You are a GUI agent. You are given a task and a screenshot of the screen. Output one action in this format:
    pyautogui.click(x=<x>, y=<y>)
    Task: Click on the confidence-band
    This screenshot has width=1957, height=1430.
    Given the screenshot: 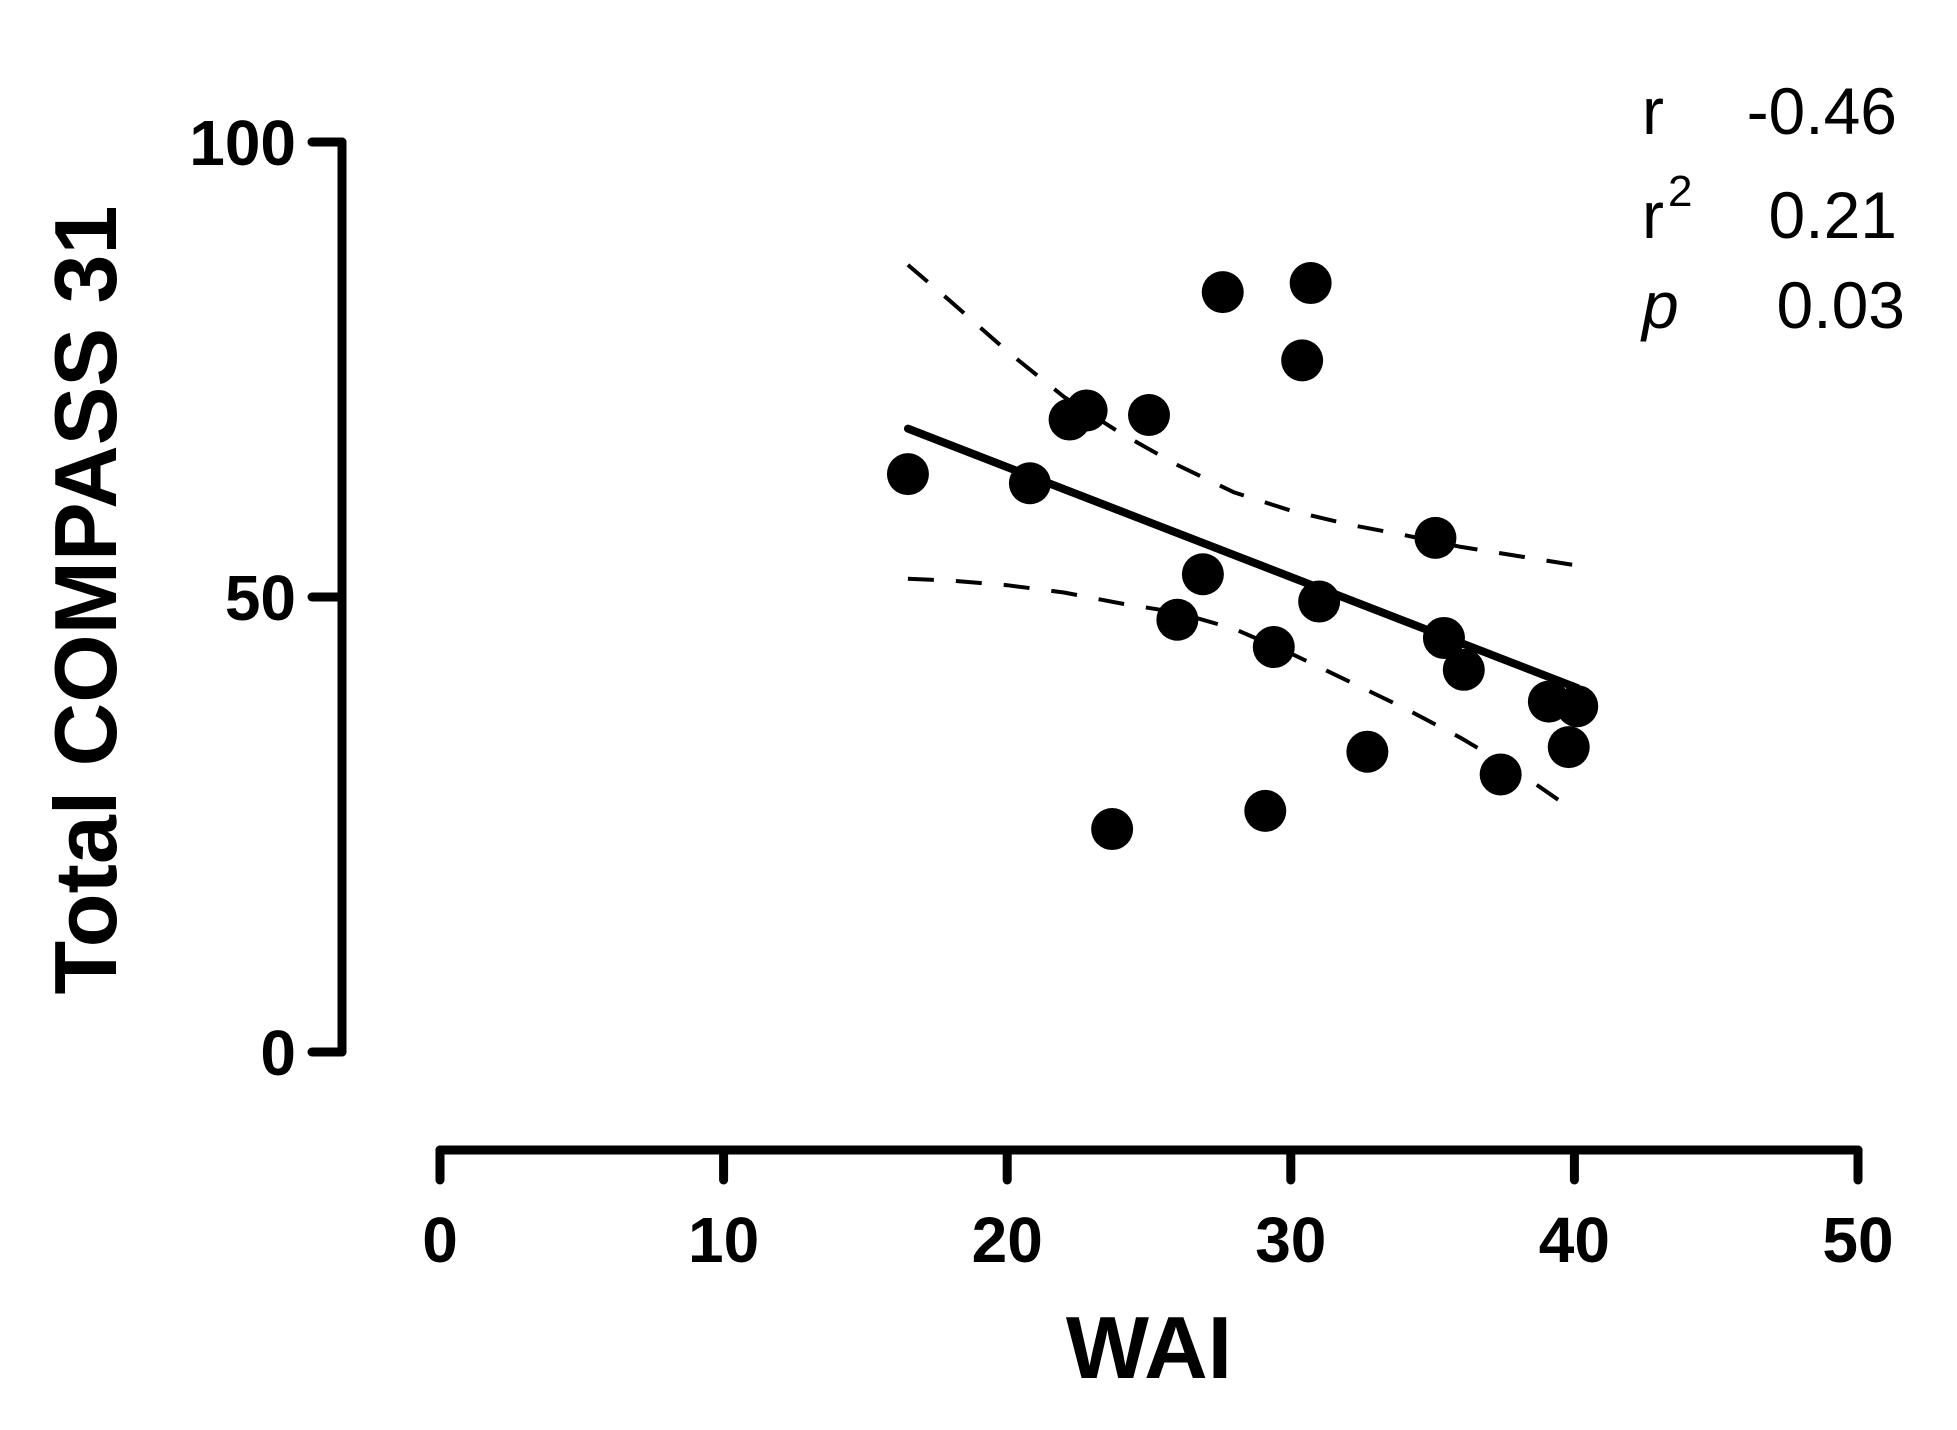 What is the action you would take?
    pyautogui.click(x=1241, y=538)
    